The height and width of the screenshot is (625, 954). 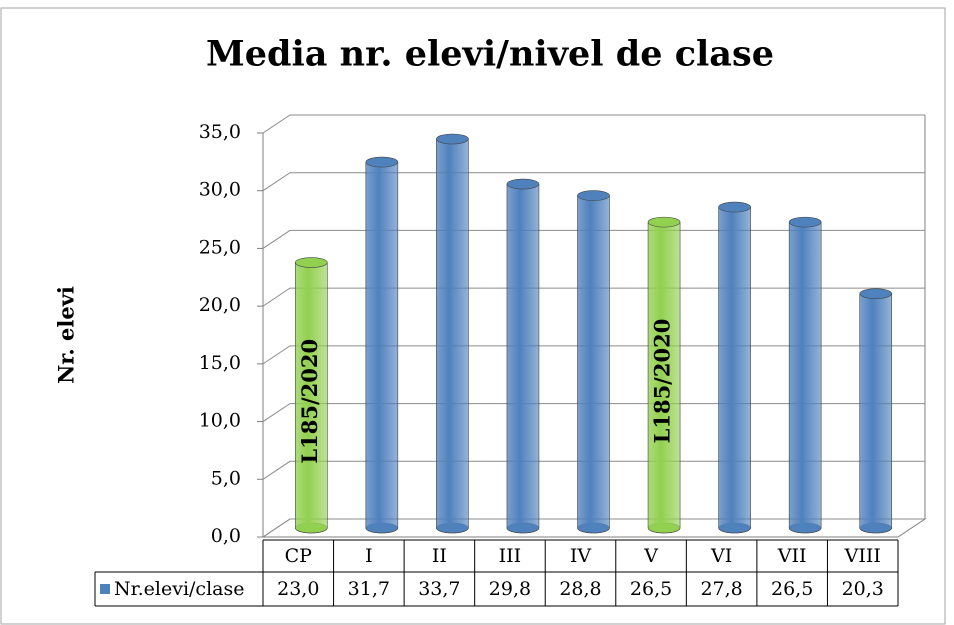 I want to click on table-value: 23,0, so click(x=298, y=589).